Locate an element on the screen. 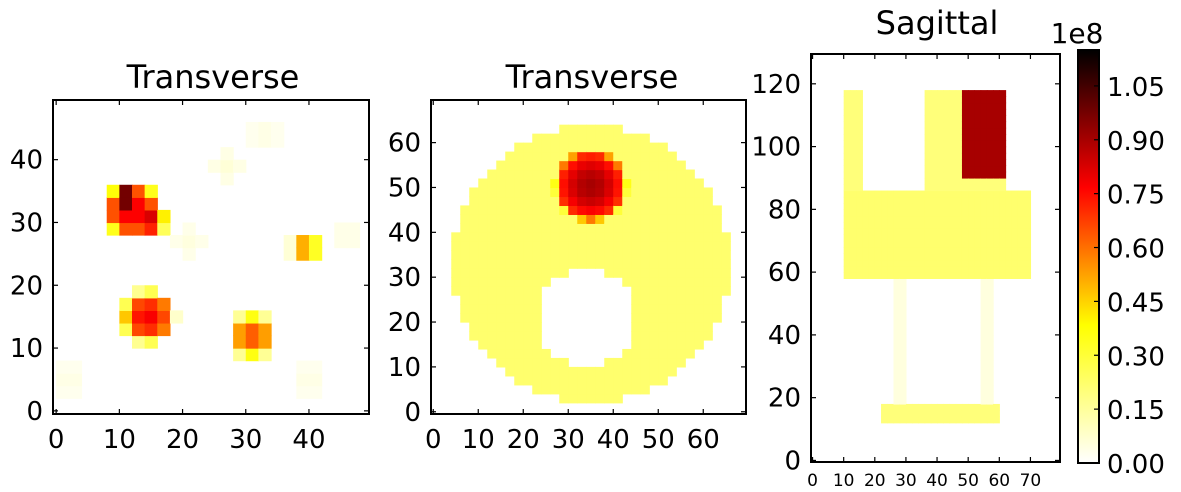 This screenshot has width=1181, height=492. y-tick-label: 50 is located at coordinates (404, 188).